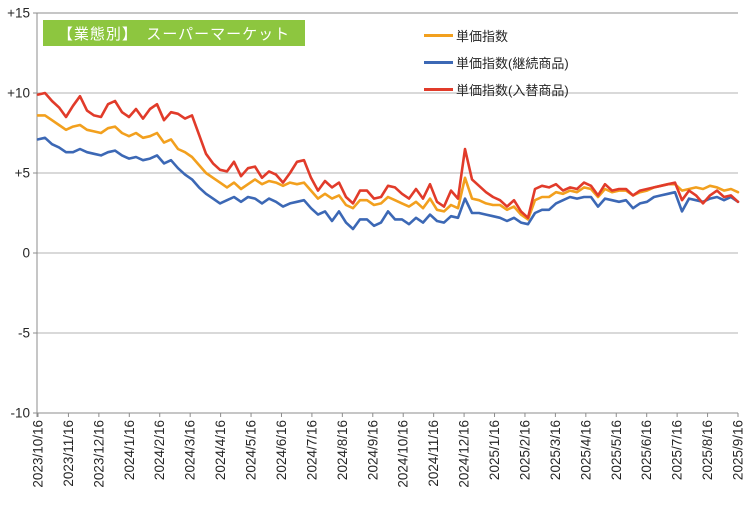 This screenshot has height=510, width=745. I want to click on svg-text: 2024/4/16, so click(220, 450).